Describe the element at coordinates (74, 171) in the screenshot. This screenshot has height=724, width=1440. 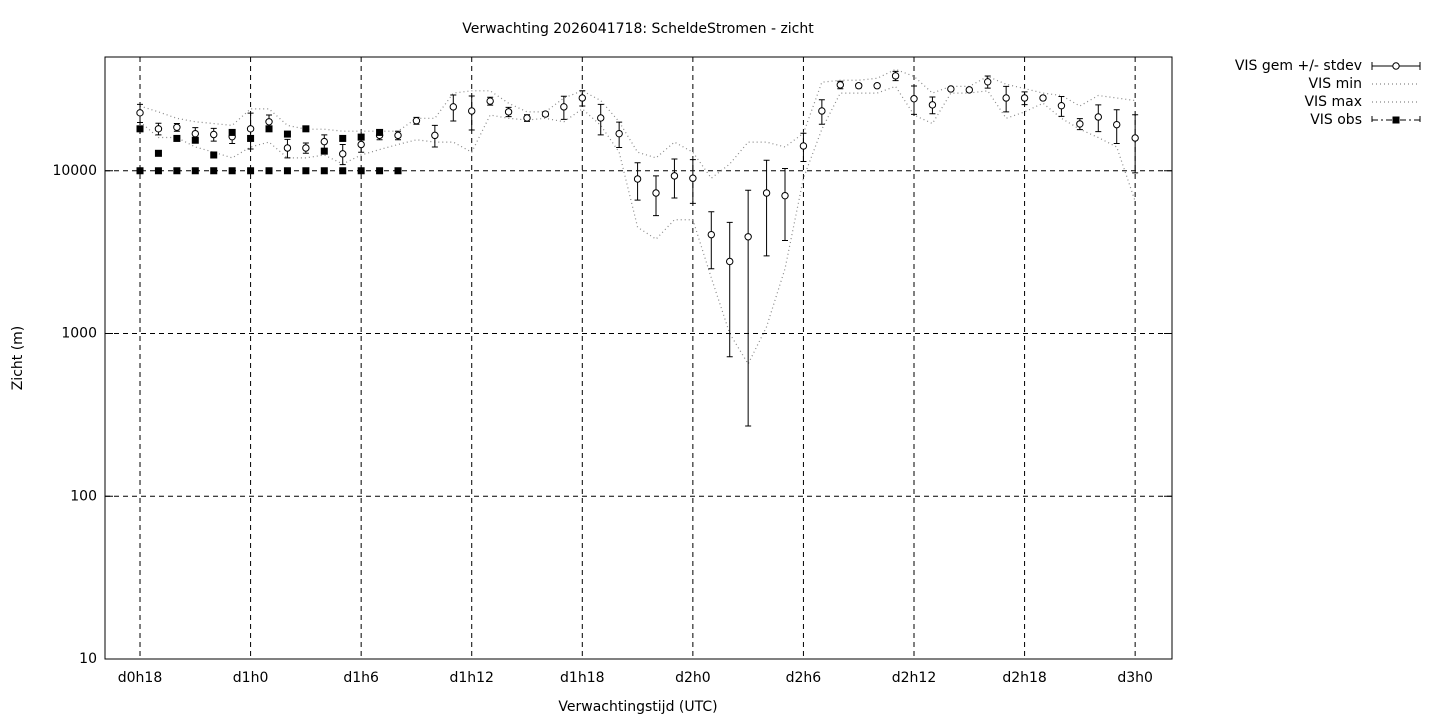
I see `y-tick-label: 10000` at that location.